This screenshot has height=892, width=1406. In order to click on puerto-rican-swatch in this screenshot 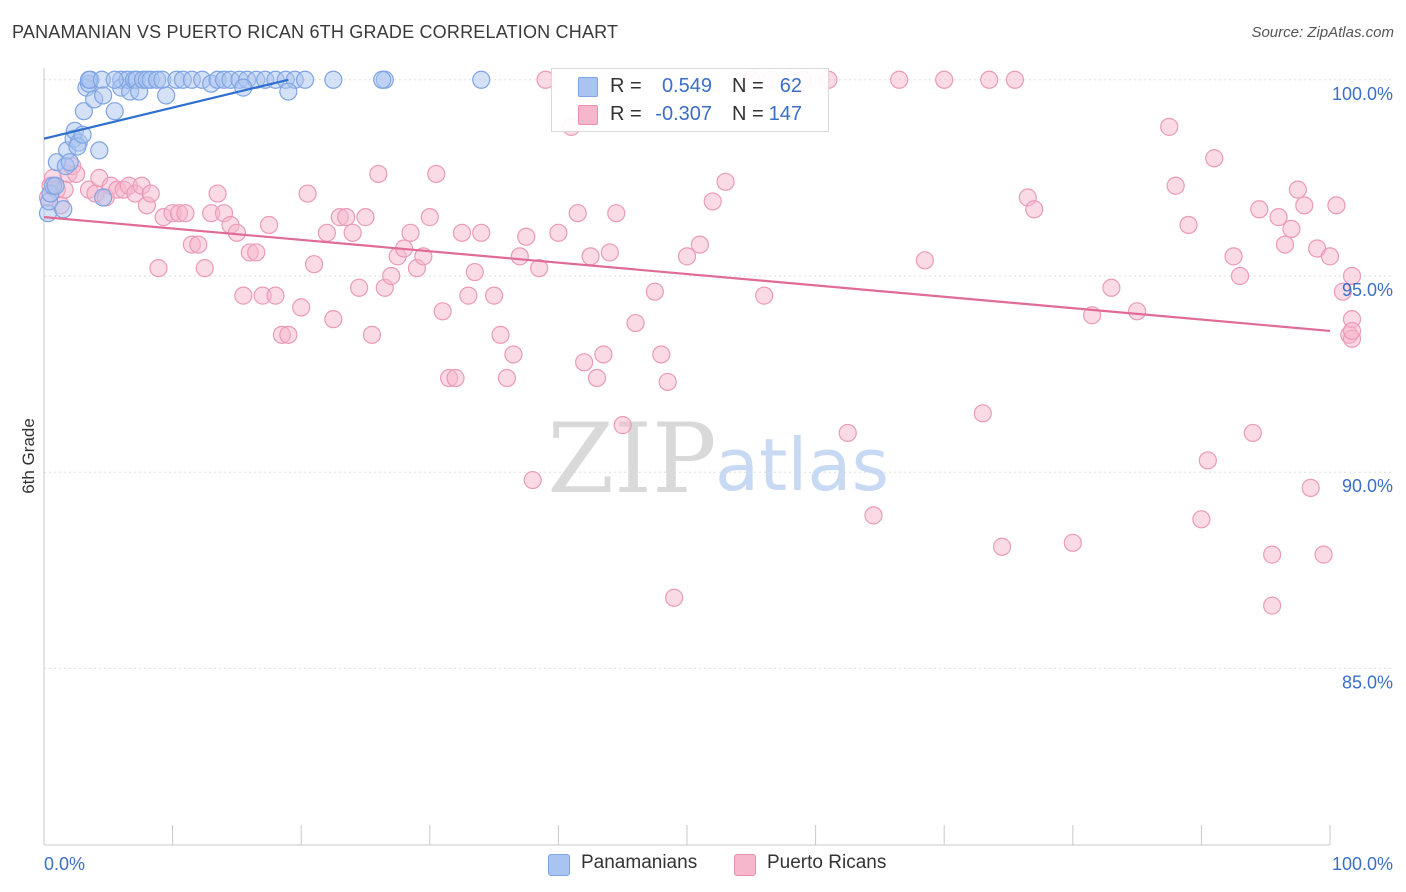, I will do `click(588, 115)`.